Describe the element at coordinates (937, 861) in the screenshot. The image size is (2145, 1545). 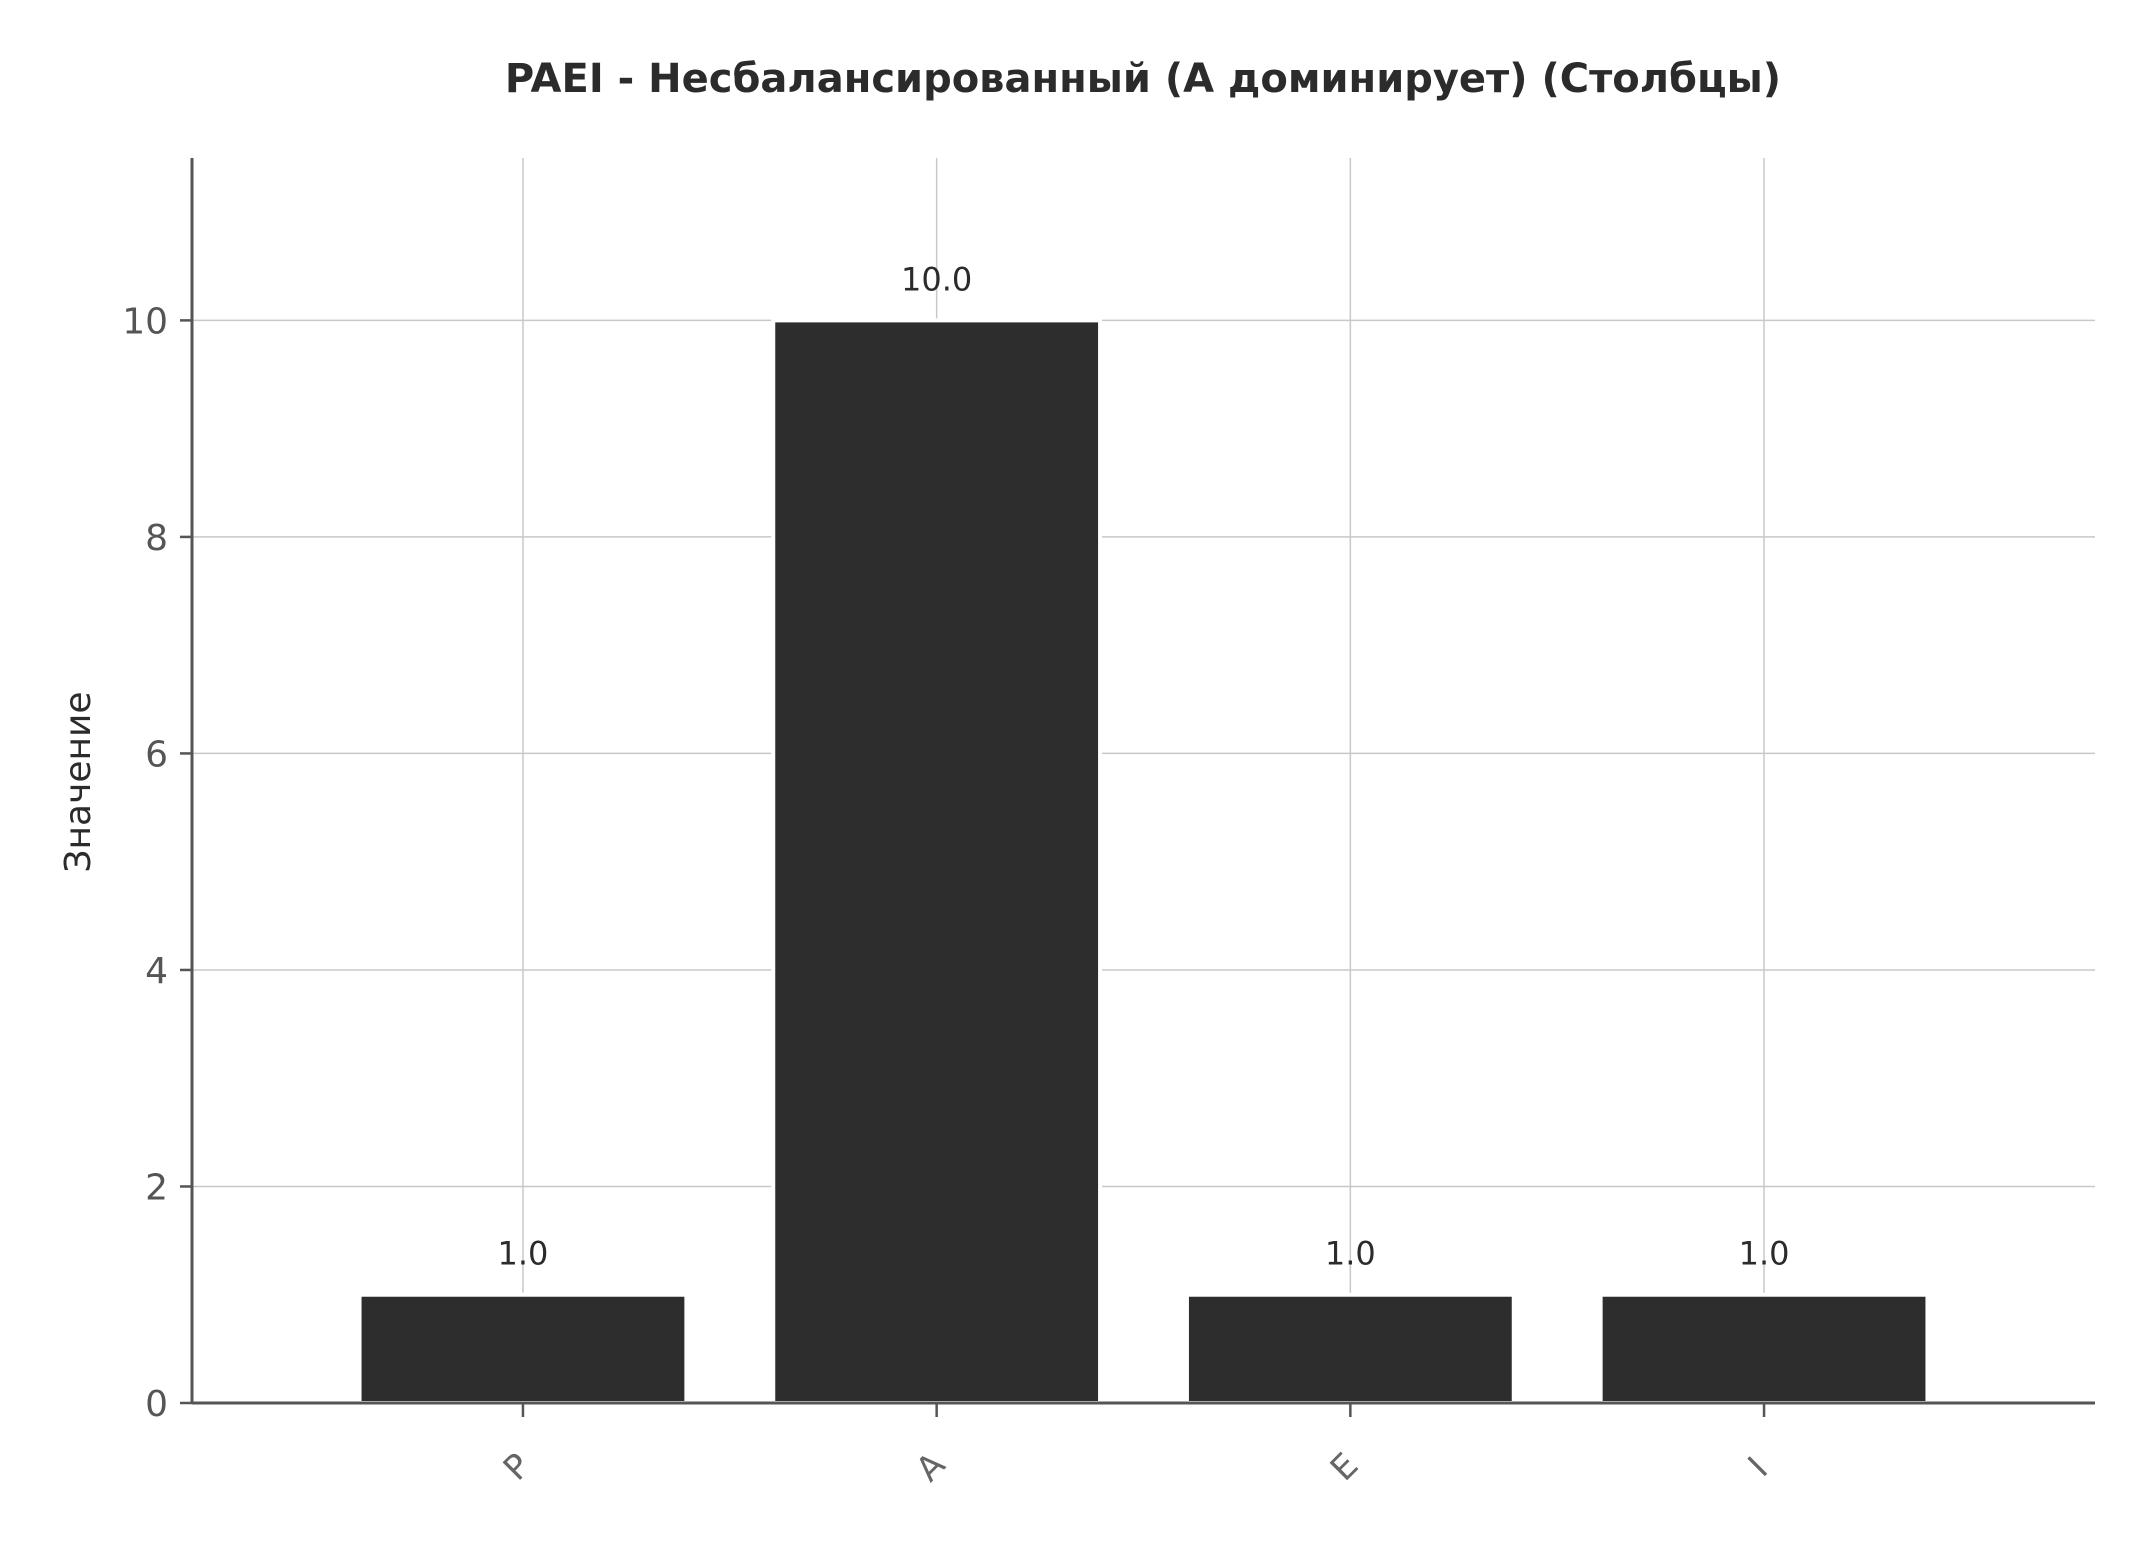
I see `bar-A` at that location.